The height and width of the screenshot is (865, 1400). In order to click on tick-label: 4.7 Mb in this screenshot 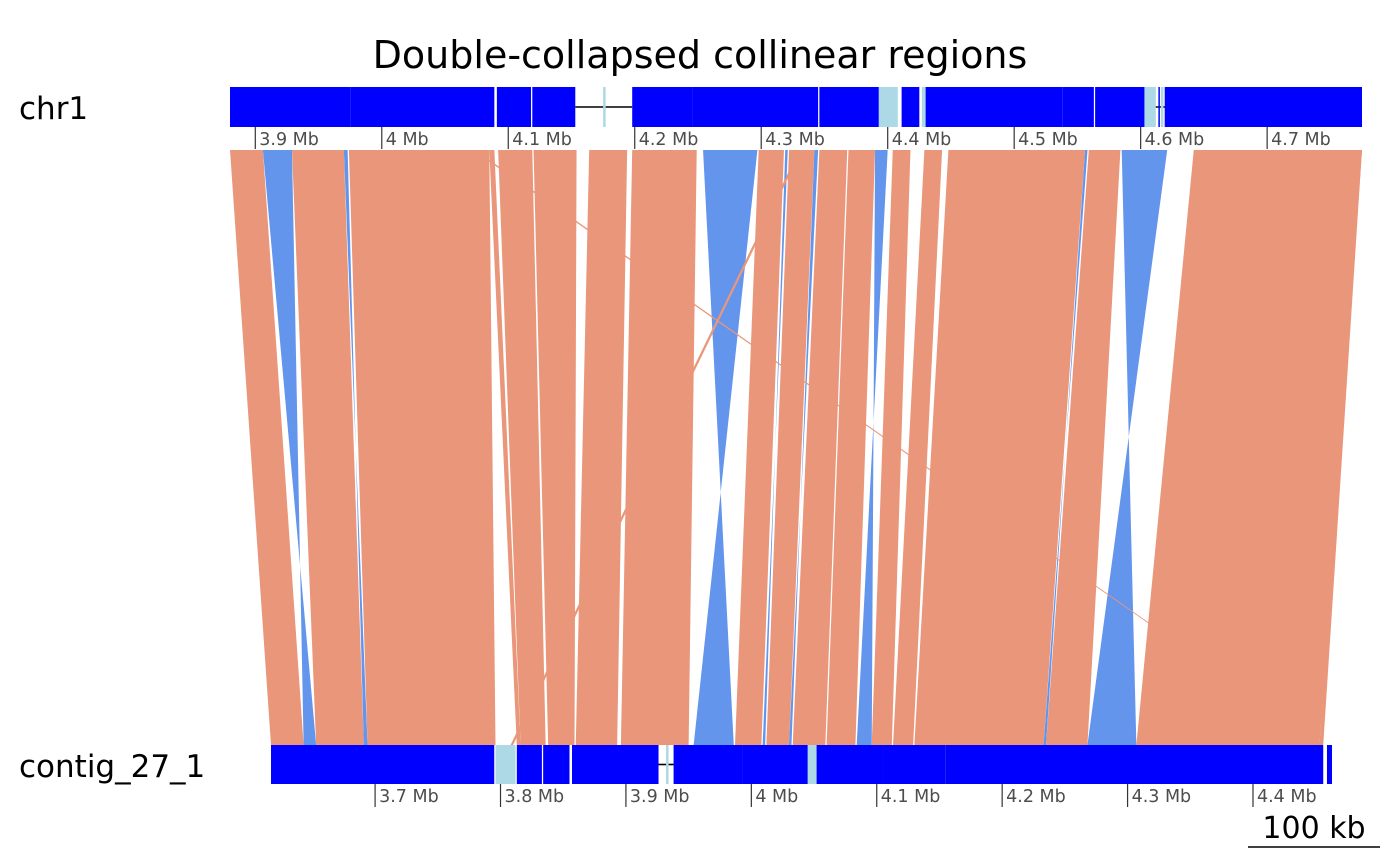, I will do `click(1301, 140)`.